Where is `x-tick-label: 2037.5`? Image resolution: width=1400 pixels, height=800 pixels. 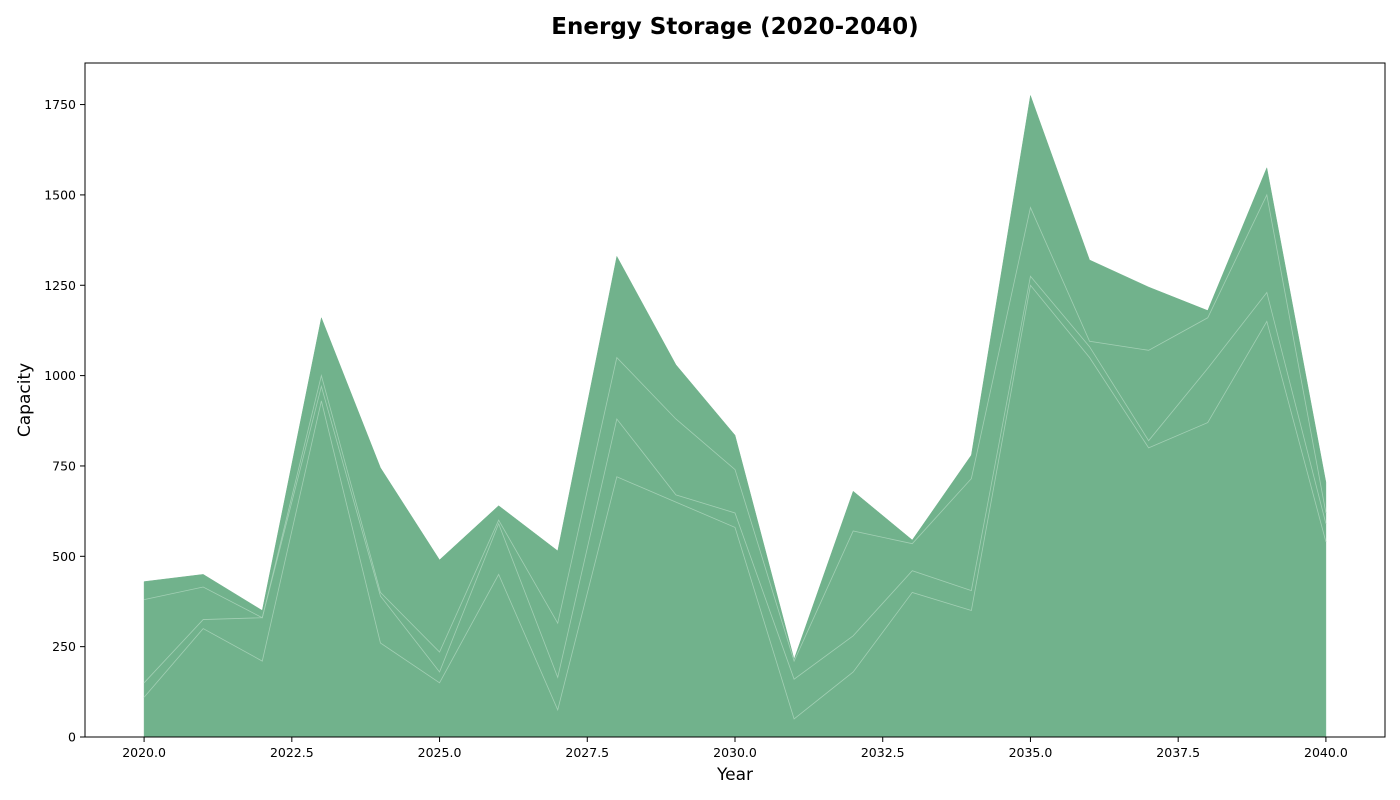
x-tick-label: 2037.5 is located at coordinates (1178, 752).